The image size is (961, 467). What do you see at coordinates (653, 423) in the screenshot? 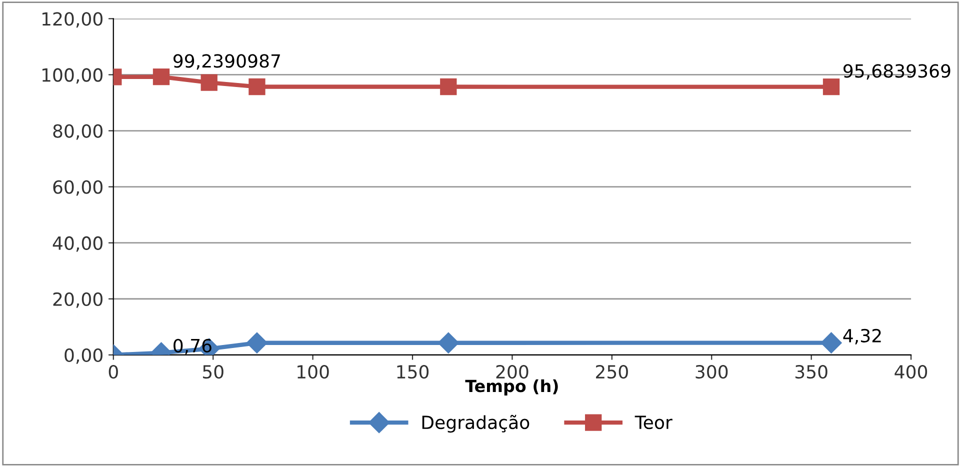
I see `legend-label: Teor` at bounding box center [653, 423].